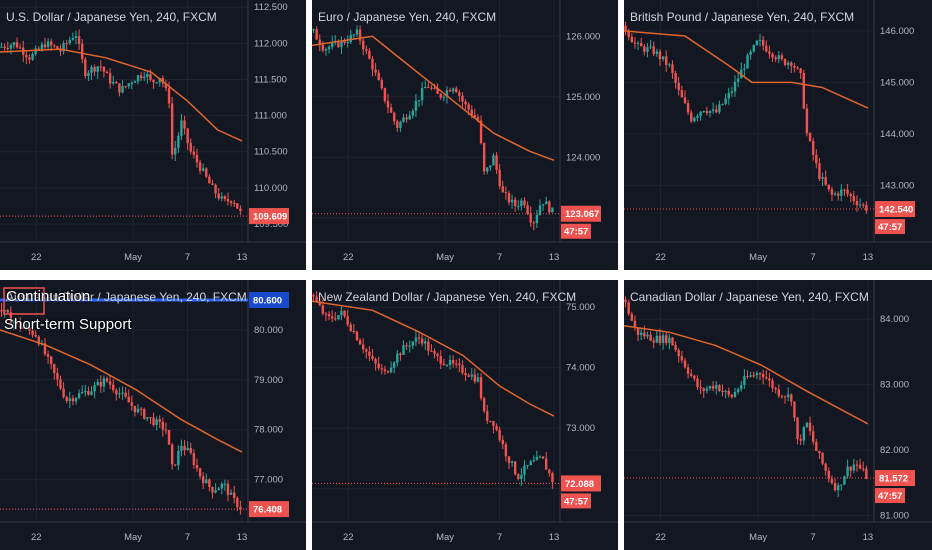 The height and width of the screenshot is (550, 932). What do you see at coordinates (583, 157) in the screenshot?
I see `y-tick-label: 124.000` at bounding box center [583, 157].